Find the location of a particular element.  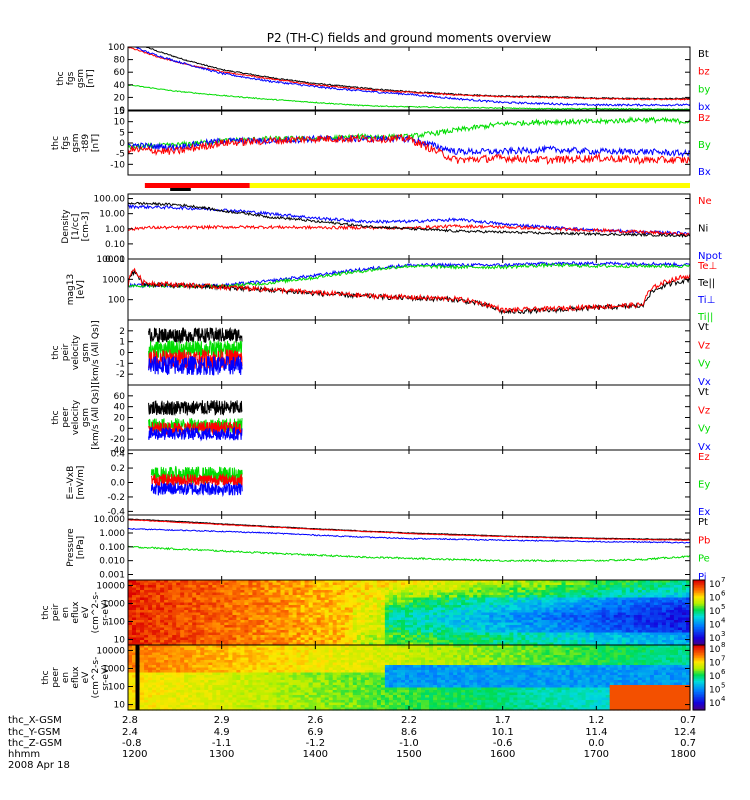

fgs-gsm-panel-ylabel: fgs is located at coordinates (71, 78).